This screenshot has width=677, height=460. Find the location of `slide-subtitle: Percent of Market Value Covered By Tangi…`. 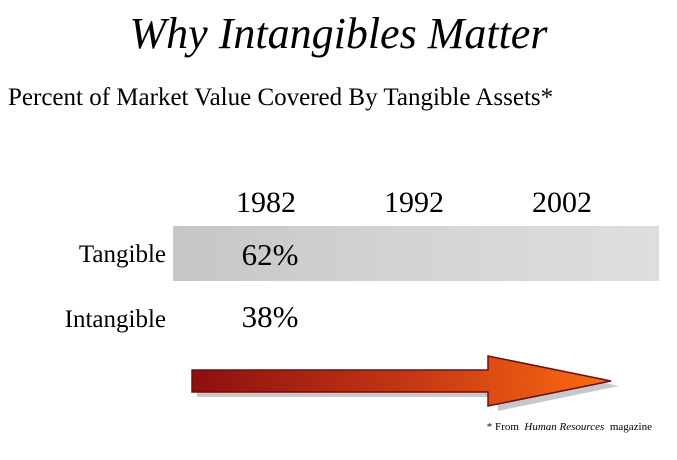

slide-subtitle: Percent of Market Value Covered By Tangi… is located at coordinates (281, 97).